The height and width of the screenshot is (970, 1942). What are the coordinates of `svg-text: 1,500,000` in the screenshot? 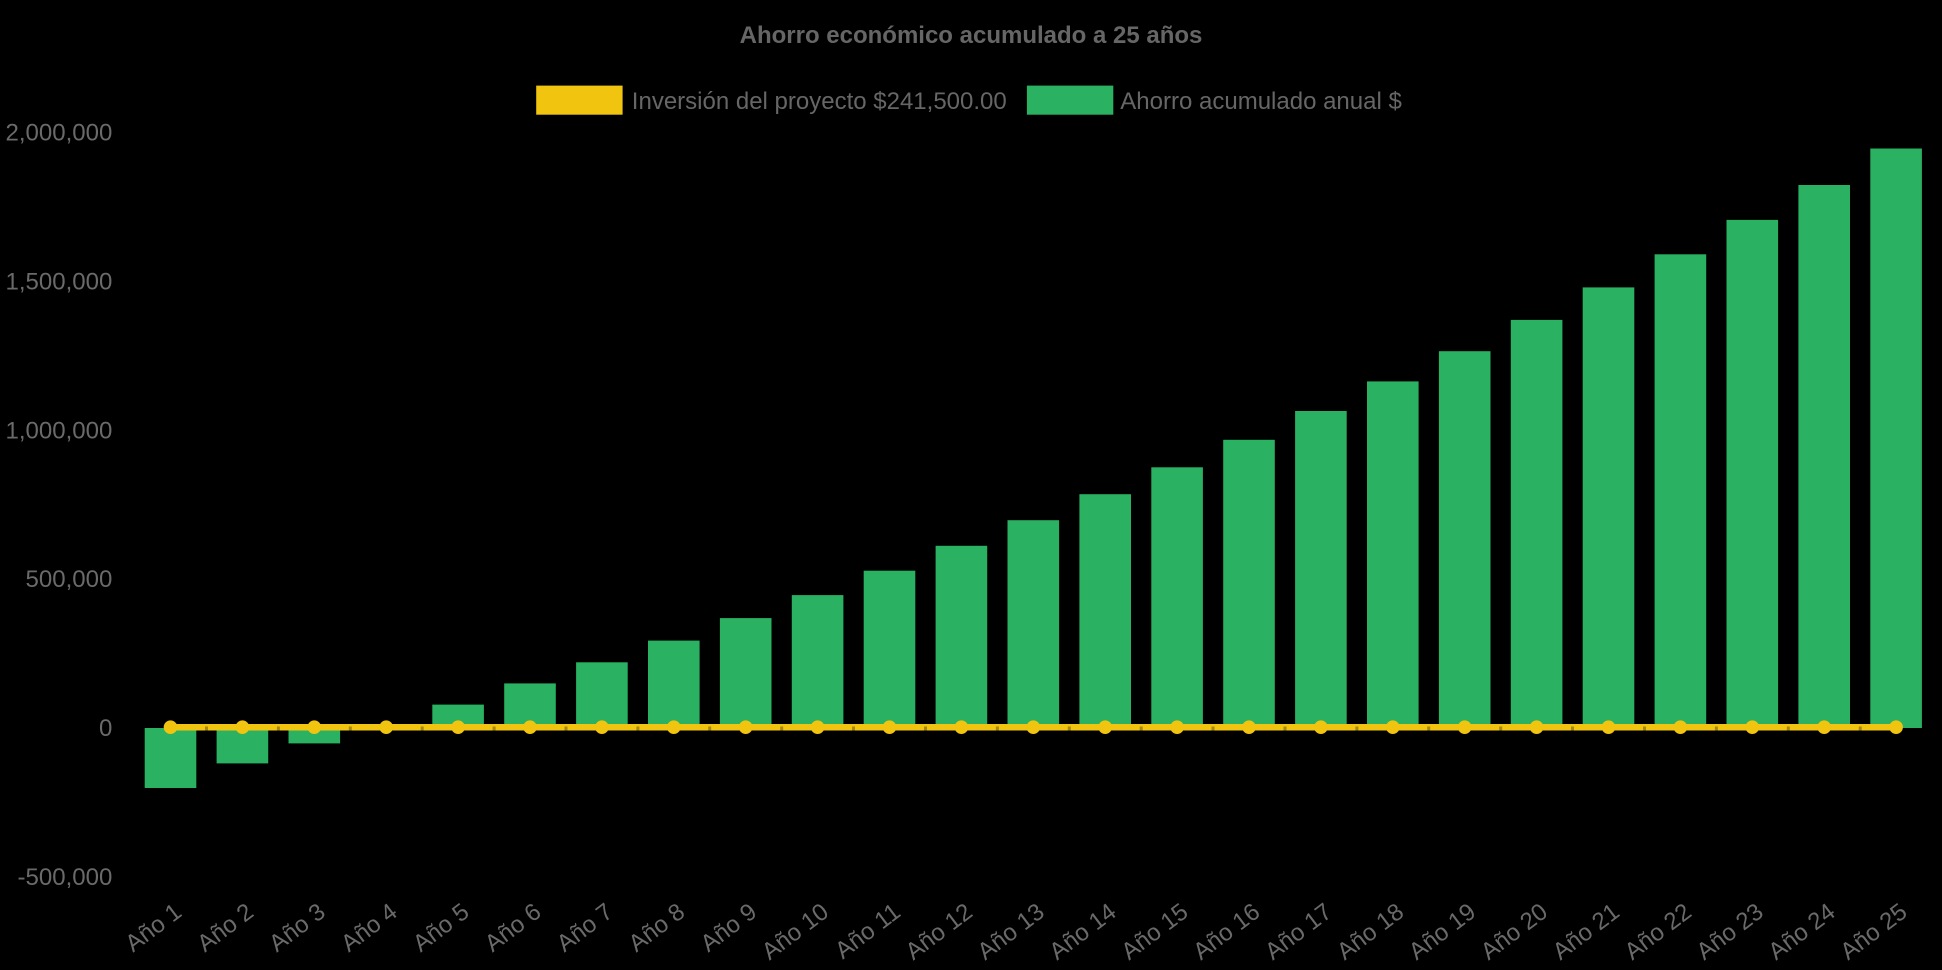 It's located at (59, 282).